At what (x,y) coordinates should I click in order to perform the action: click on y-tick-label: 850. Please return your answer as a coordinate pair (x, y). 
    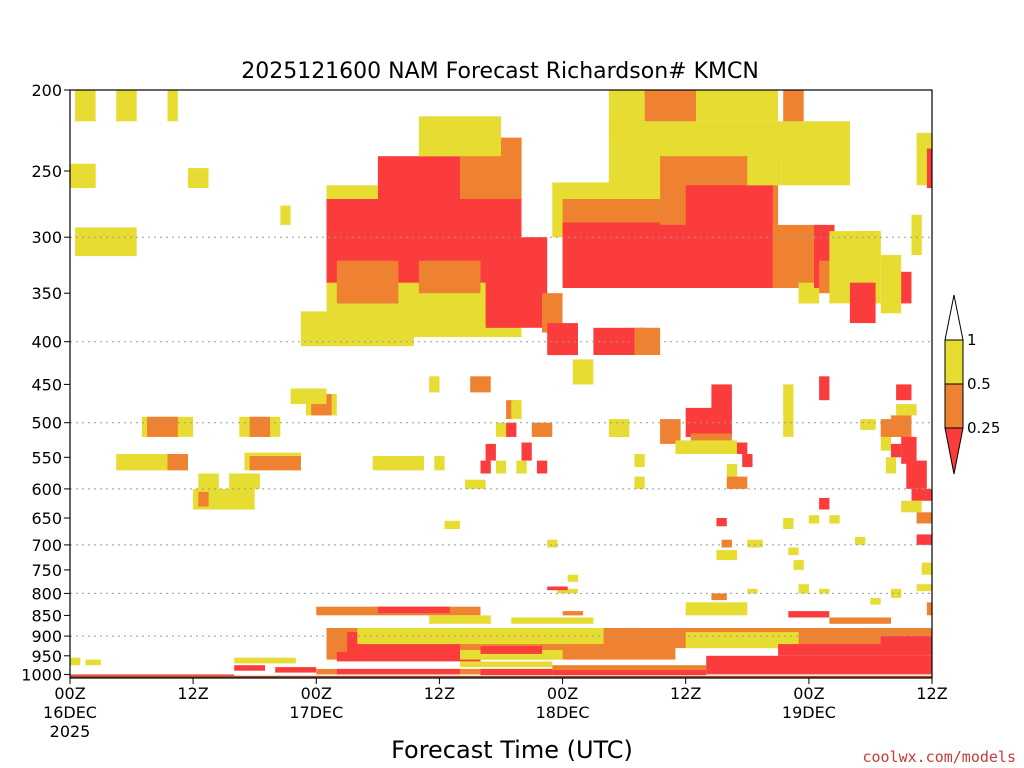
    Looking at the image, I should click on (46, 615).